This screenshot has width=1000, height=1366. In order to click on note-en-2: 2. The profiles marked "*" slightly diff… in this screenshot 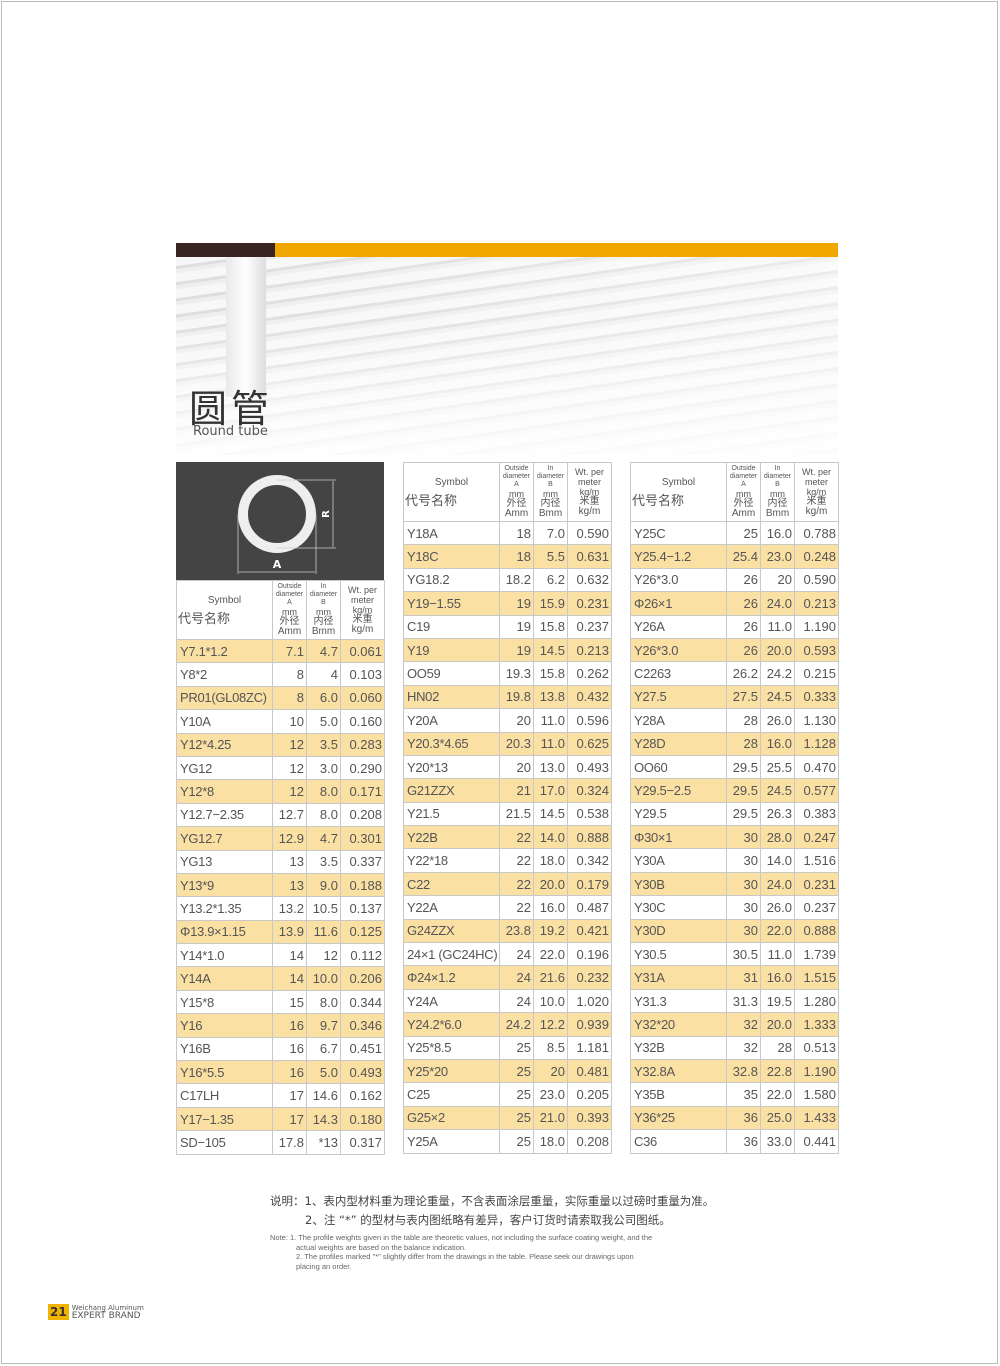, I will do `click(465, 1257)`.